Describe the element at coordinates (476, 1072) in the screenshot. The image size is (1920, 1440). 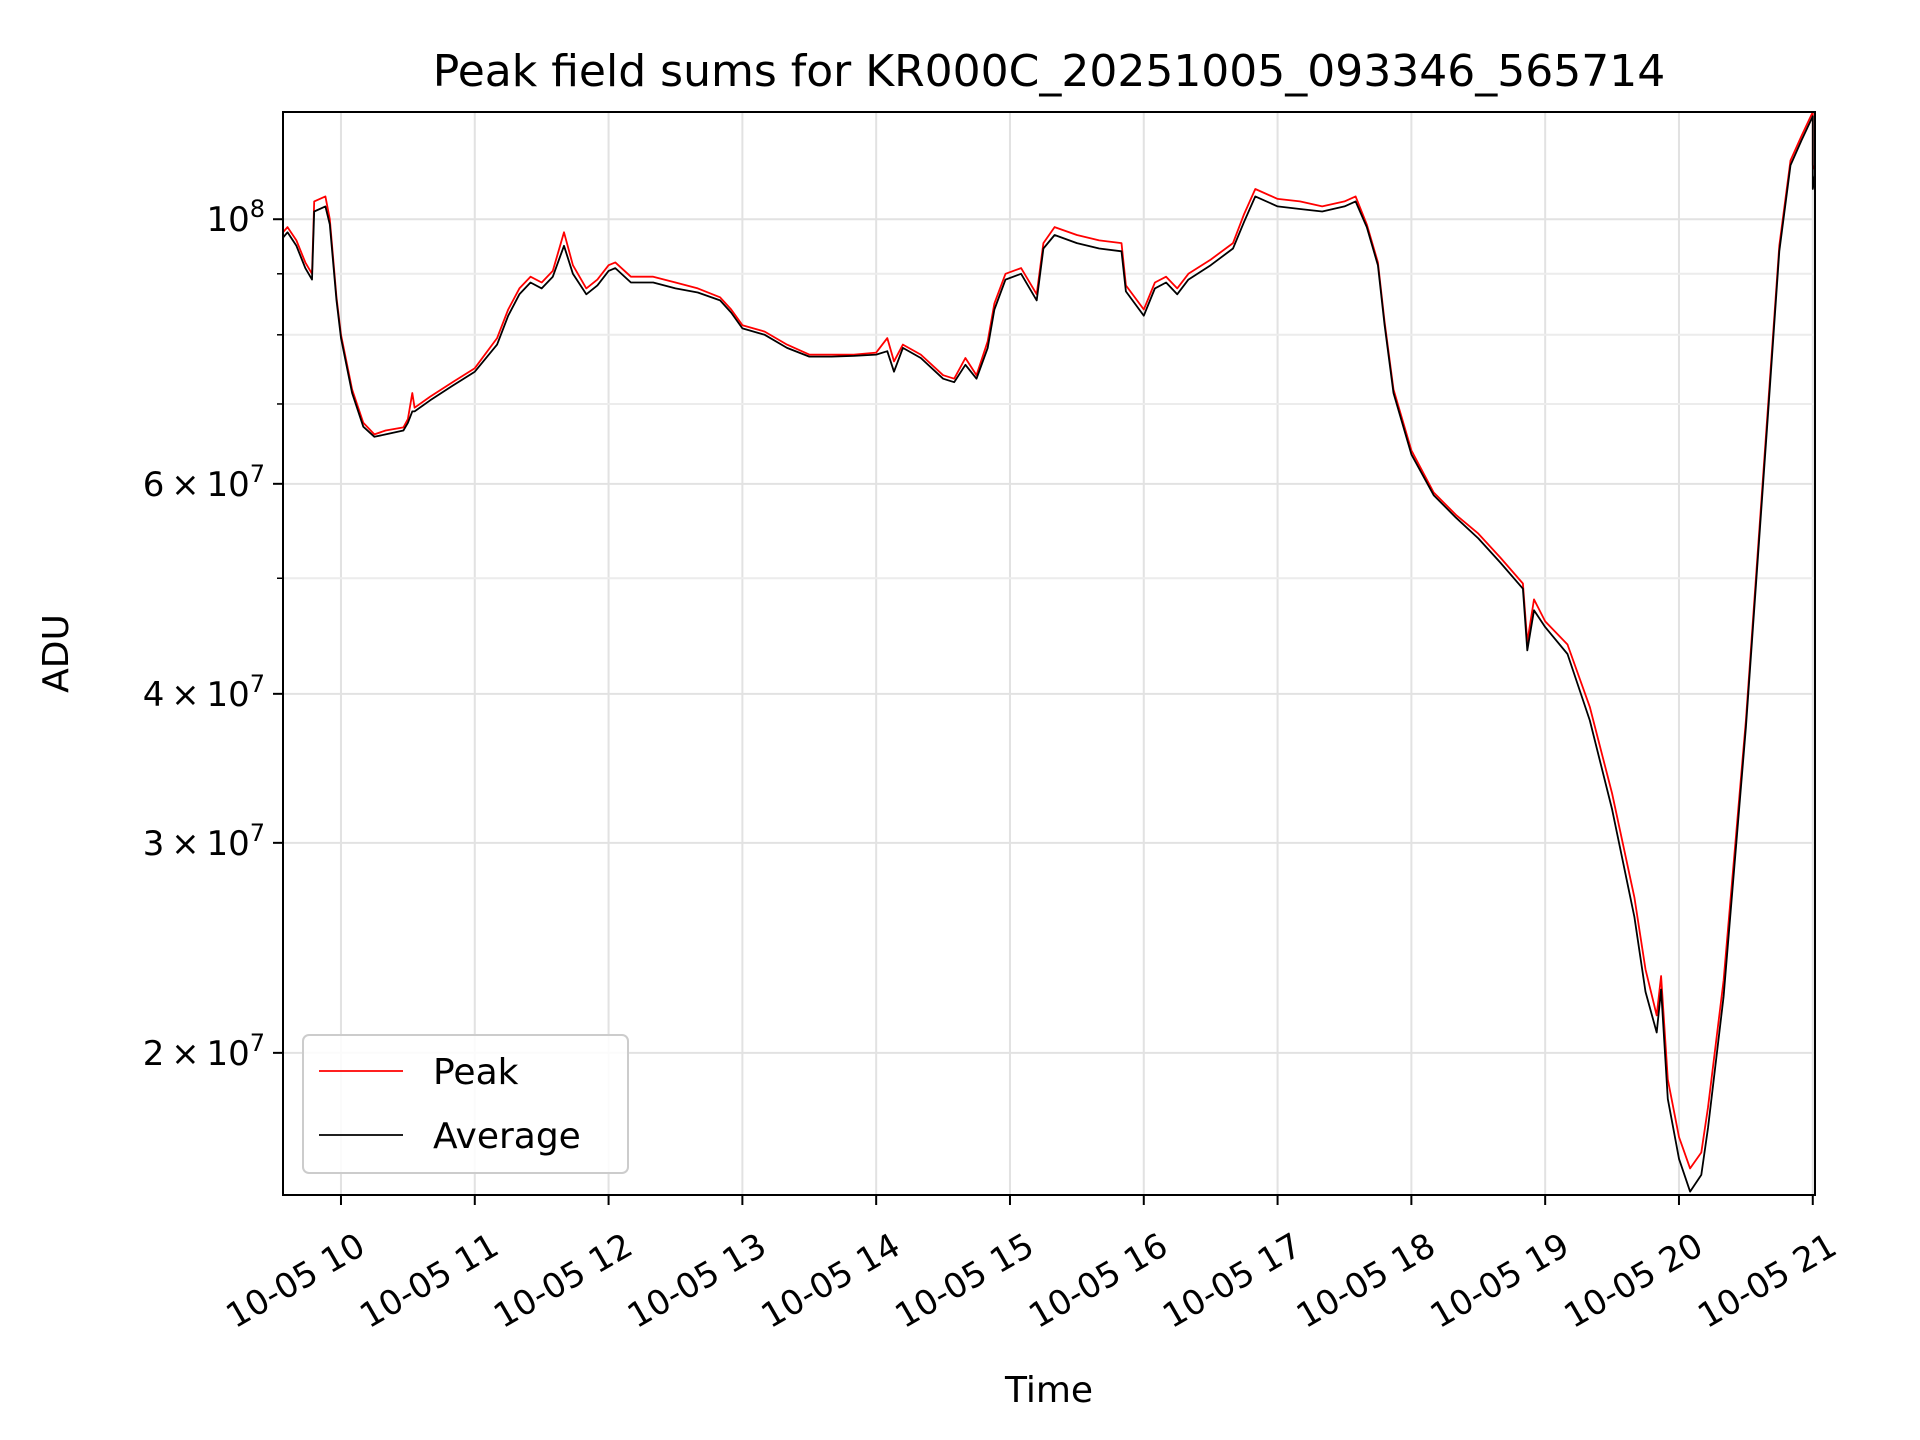
I see `legend-label: Peak` at that location.